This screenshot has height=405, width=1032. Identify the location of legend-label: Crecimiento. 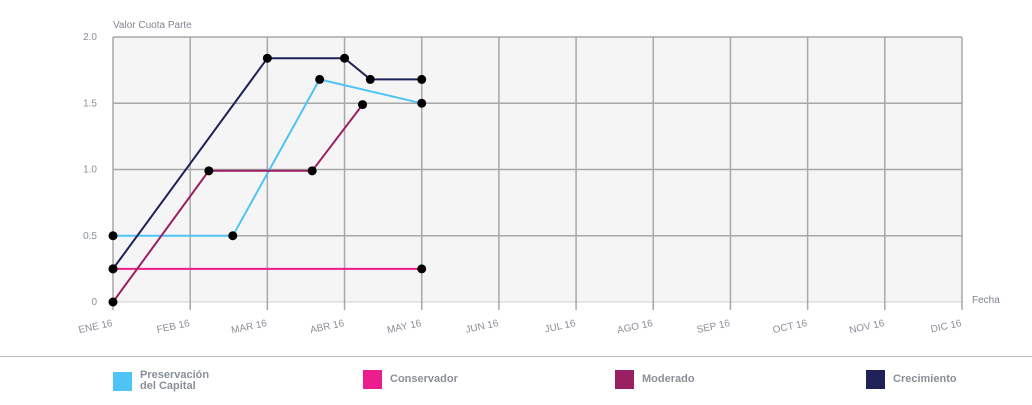
(925, 379).